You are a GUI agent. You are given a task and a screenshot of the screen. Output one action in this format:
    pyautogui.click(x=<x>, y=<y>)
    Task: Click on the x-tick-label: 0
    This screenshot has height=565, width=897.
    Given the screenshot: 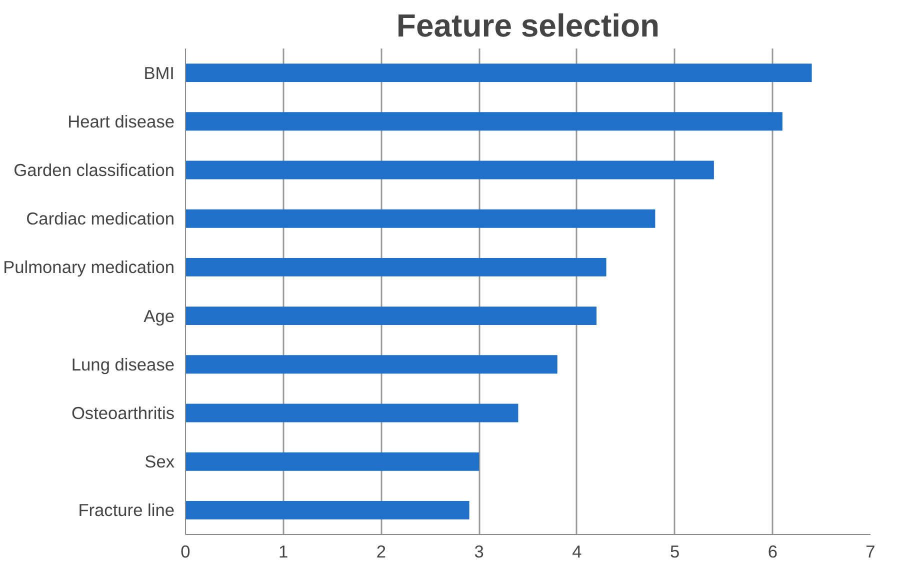 What is the action you would take?
    pyautogui.click(x=185, y=552)
    